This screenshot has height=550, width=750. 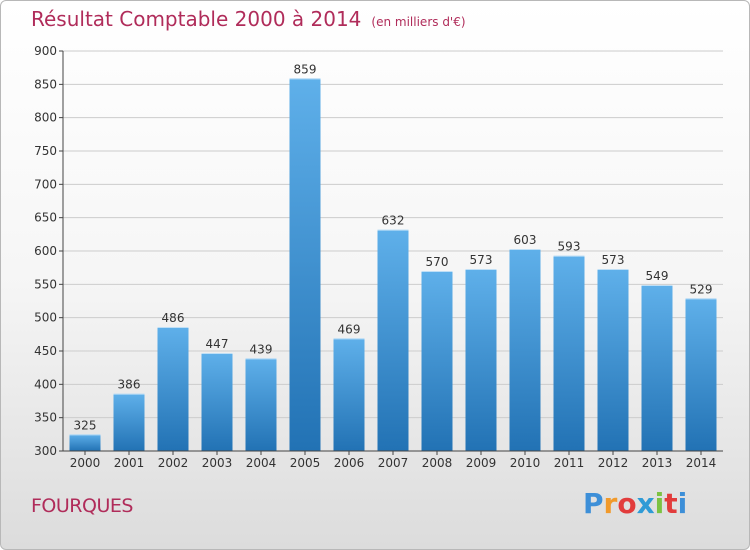 I want to click on x-tick-label: 2008, so click(x=437, y=463).